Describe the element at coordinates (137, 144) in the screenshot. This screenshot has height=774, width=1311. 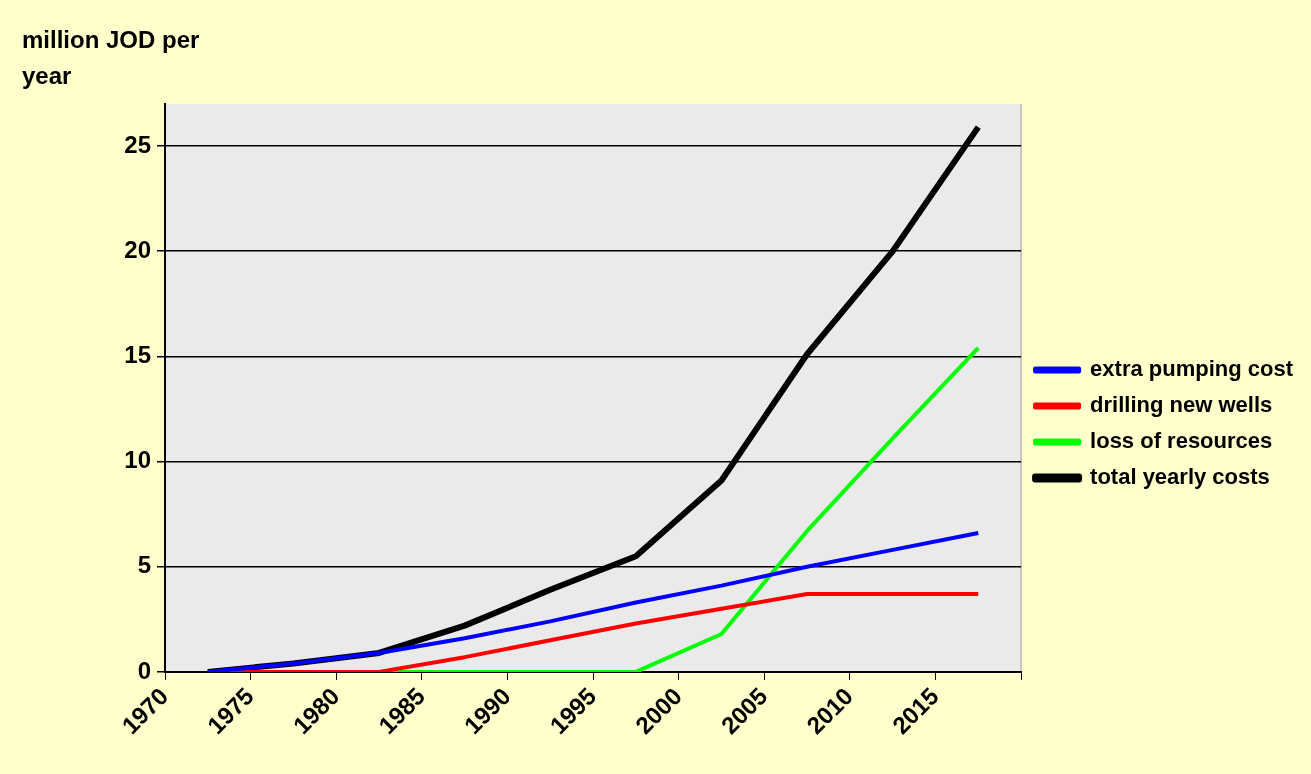
I see `y-tick-label: 25` at that location.